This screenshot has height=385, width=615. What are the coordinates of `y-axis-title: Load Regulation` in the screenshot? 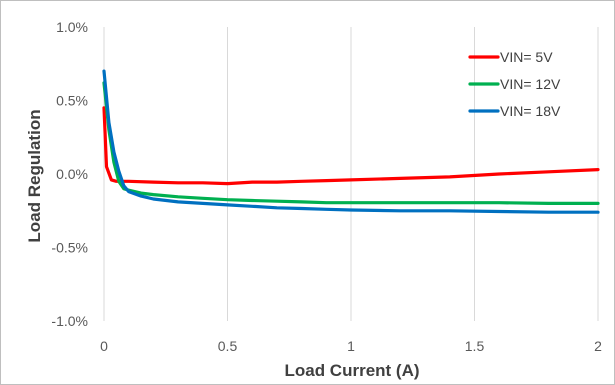 It's located at (34, 175).